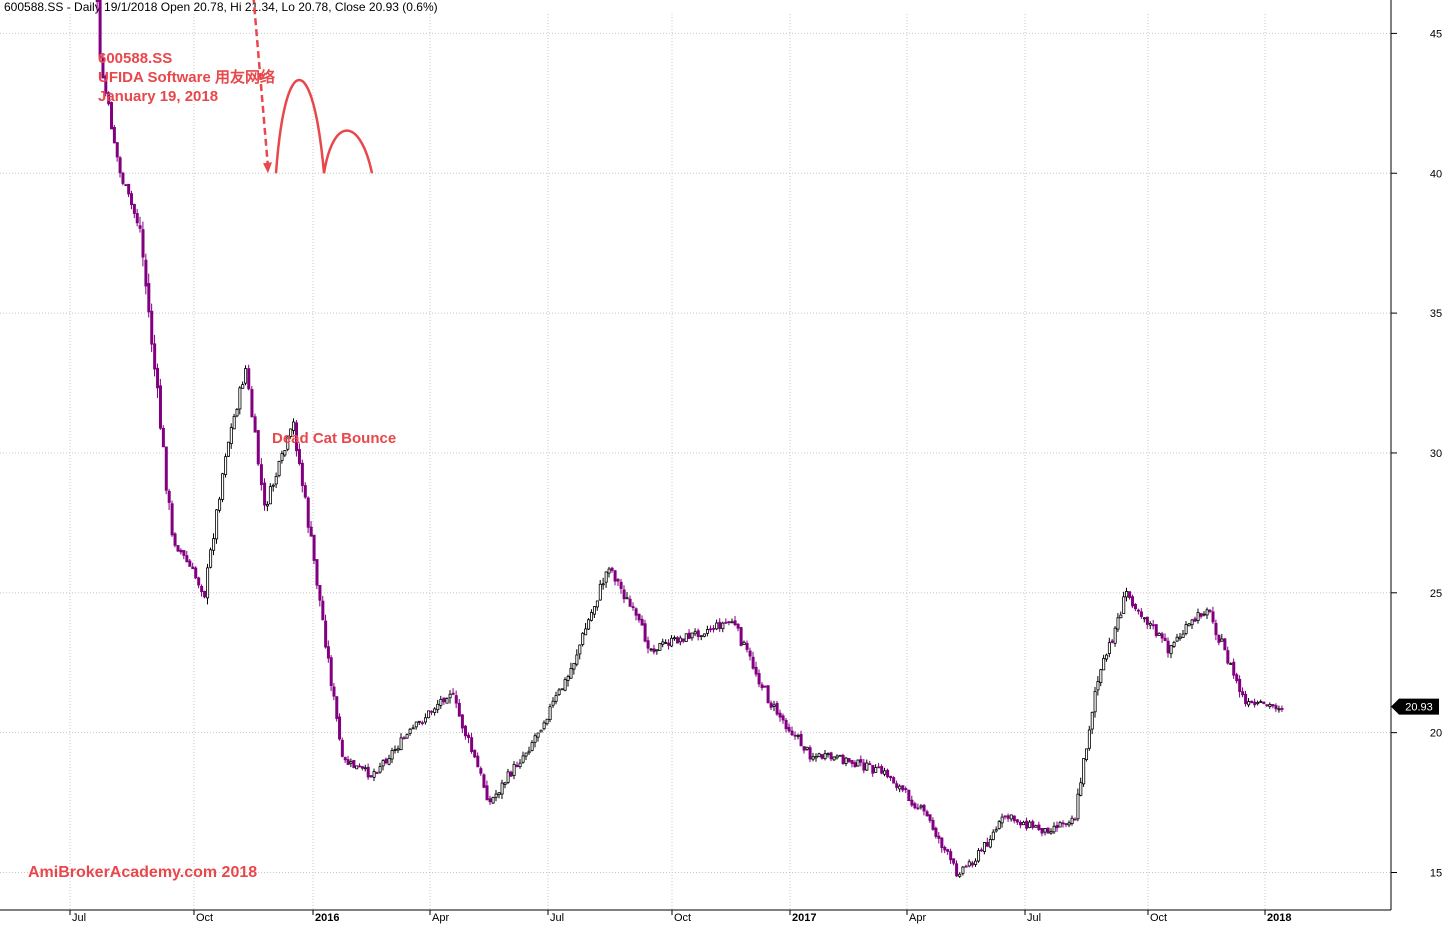  What do you see at coordinates (1419, 708) in the screenshot?
I see `last-price-label: 20.93` at bounding box center [1419, 708].